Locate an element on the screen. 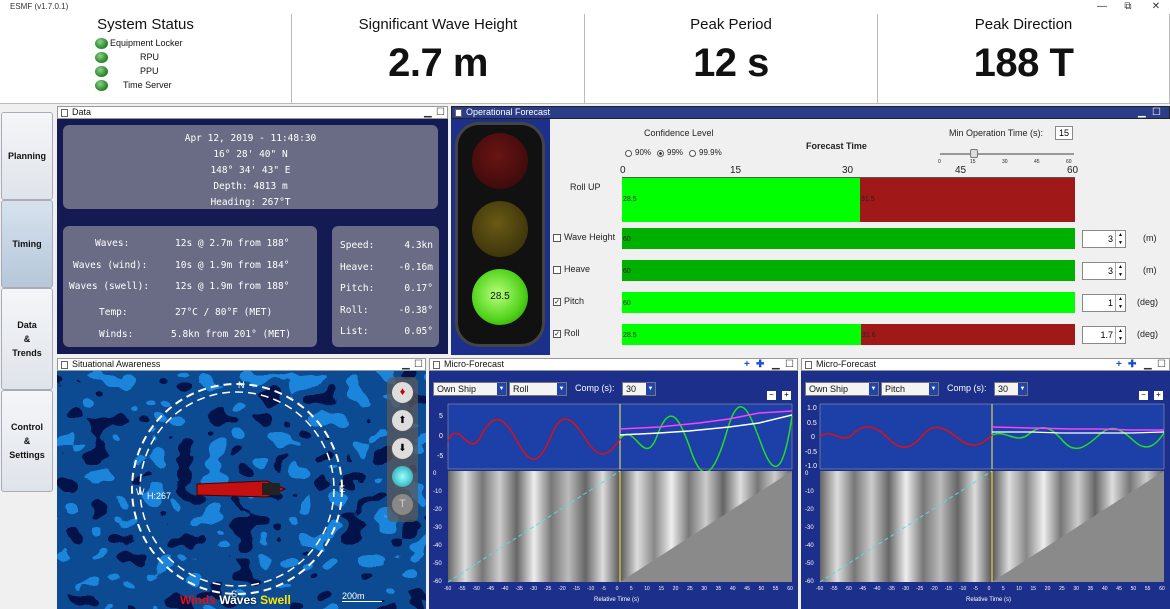 The image size is (1170, 609). x-tick: -15 is located at coordinates (576, 589).